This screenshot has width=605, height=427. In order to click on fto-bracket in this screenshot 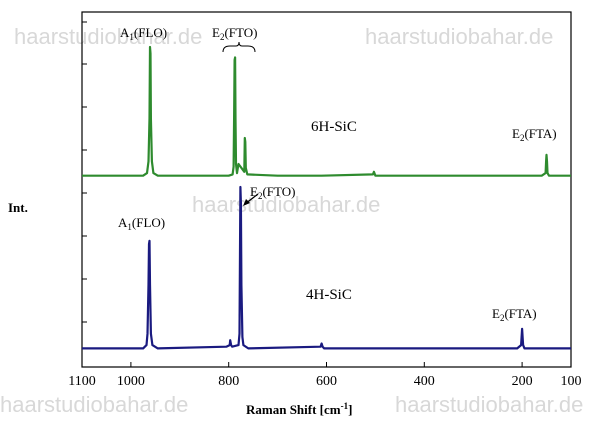, I will do `click(239, 47)`.